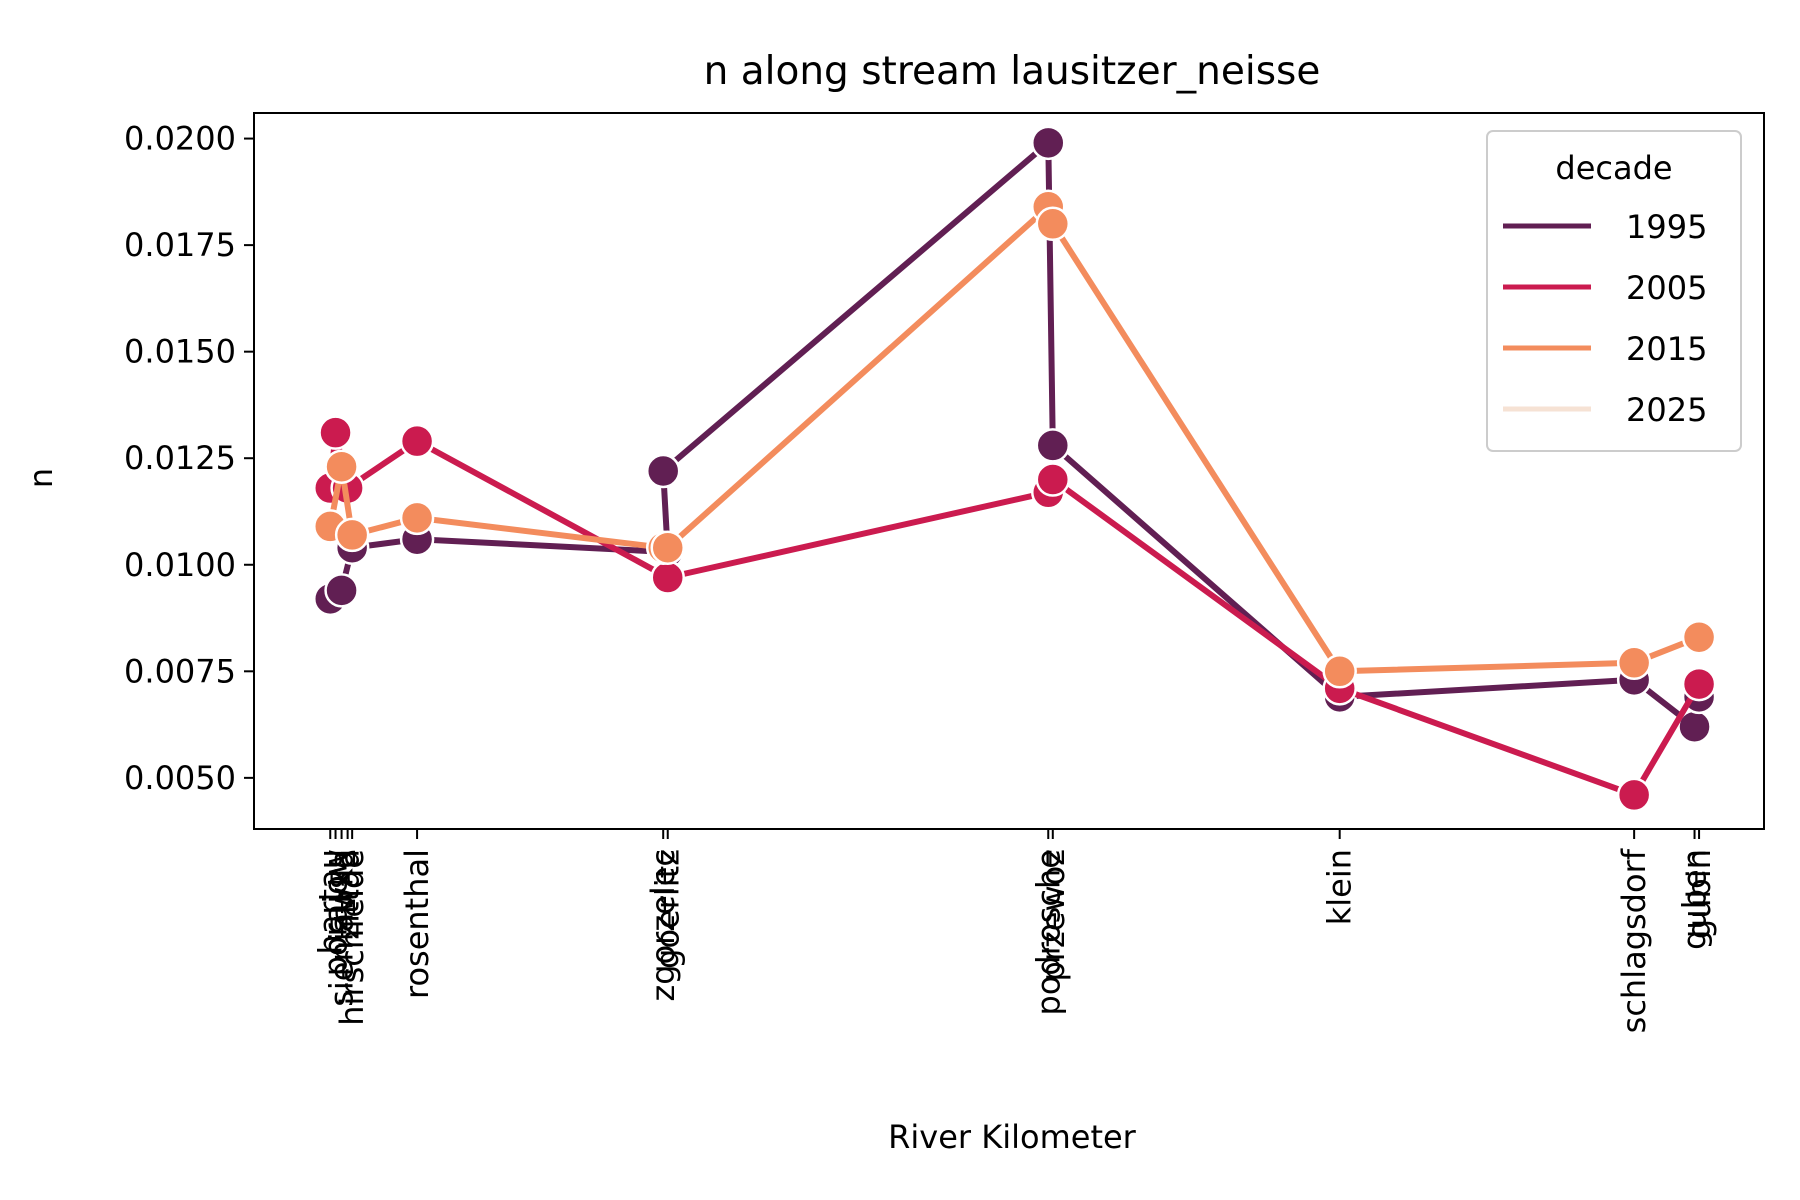  I want to click on y-tick-label: 0.0200, so click(180, 139).